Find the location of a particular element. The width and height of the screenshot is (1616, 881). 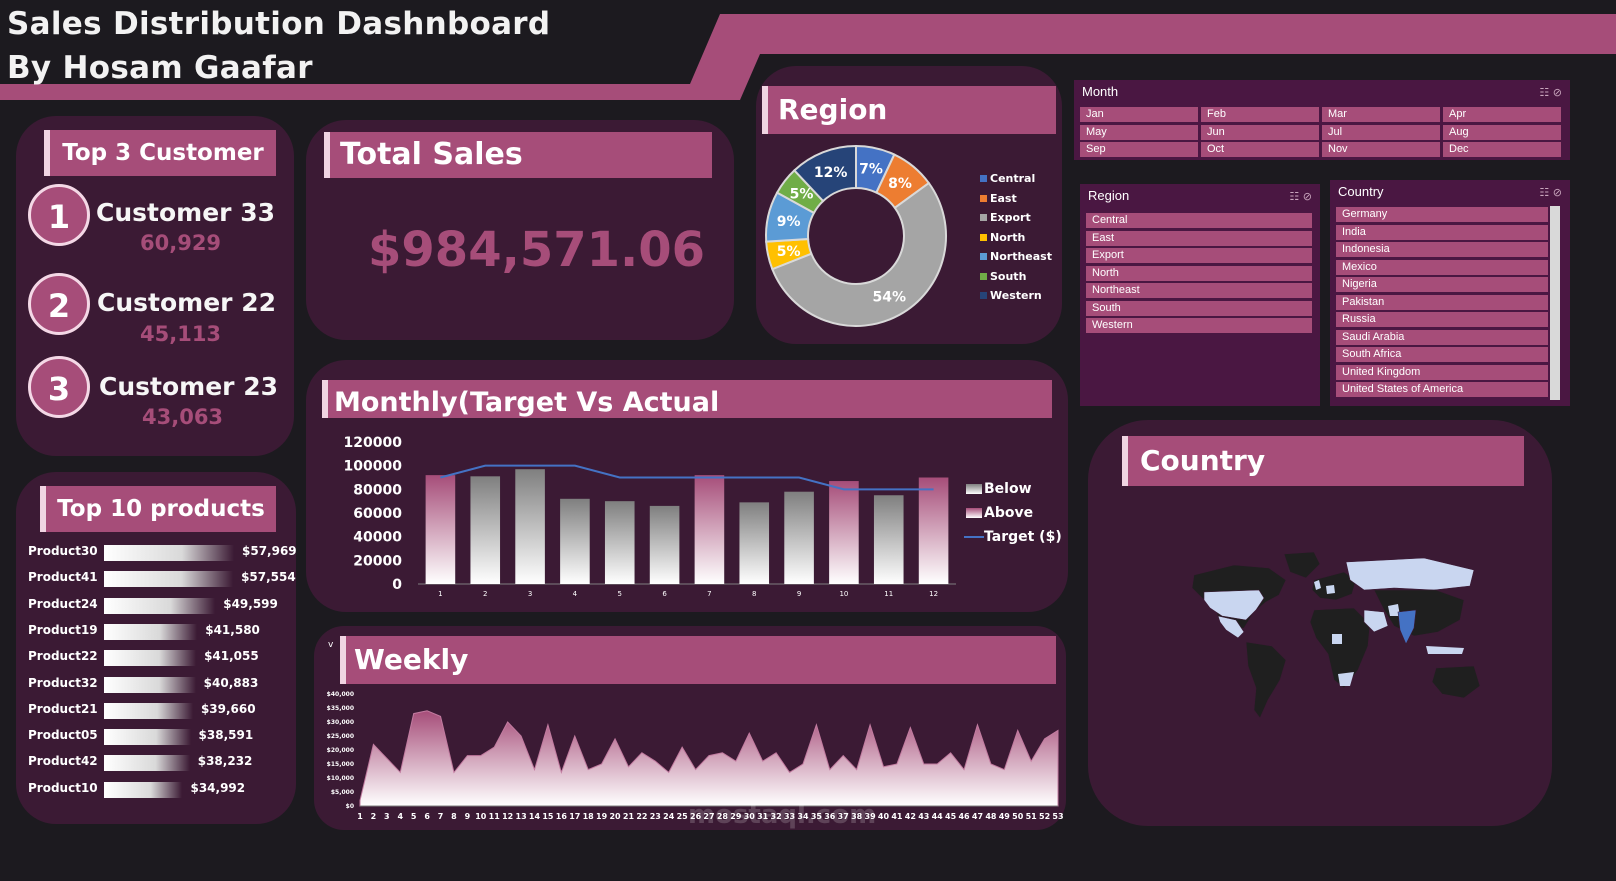

country-chip-germany: Germany is located at coordinates (1442, 214).